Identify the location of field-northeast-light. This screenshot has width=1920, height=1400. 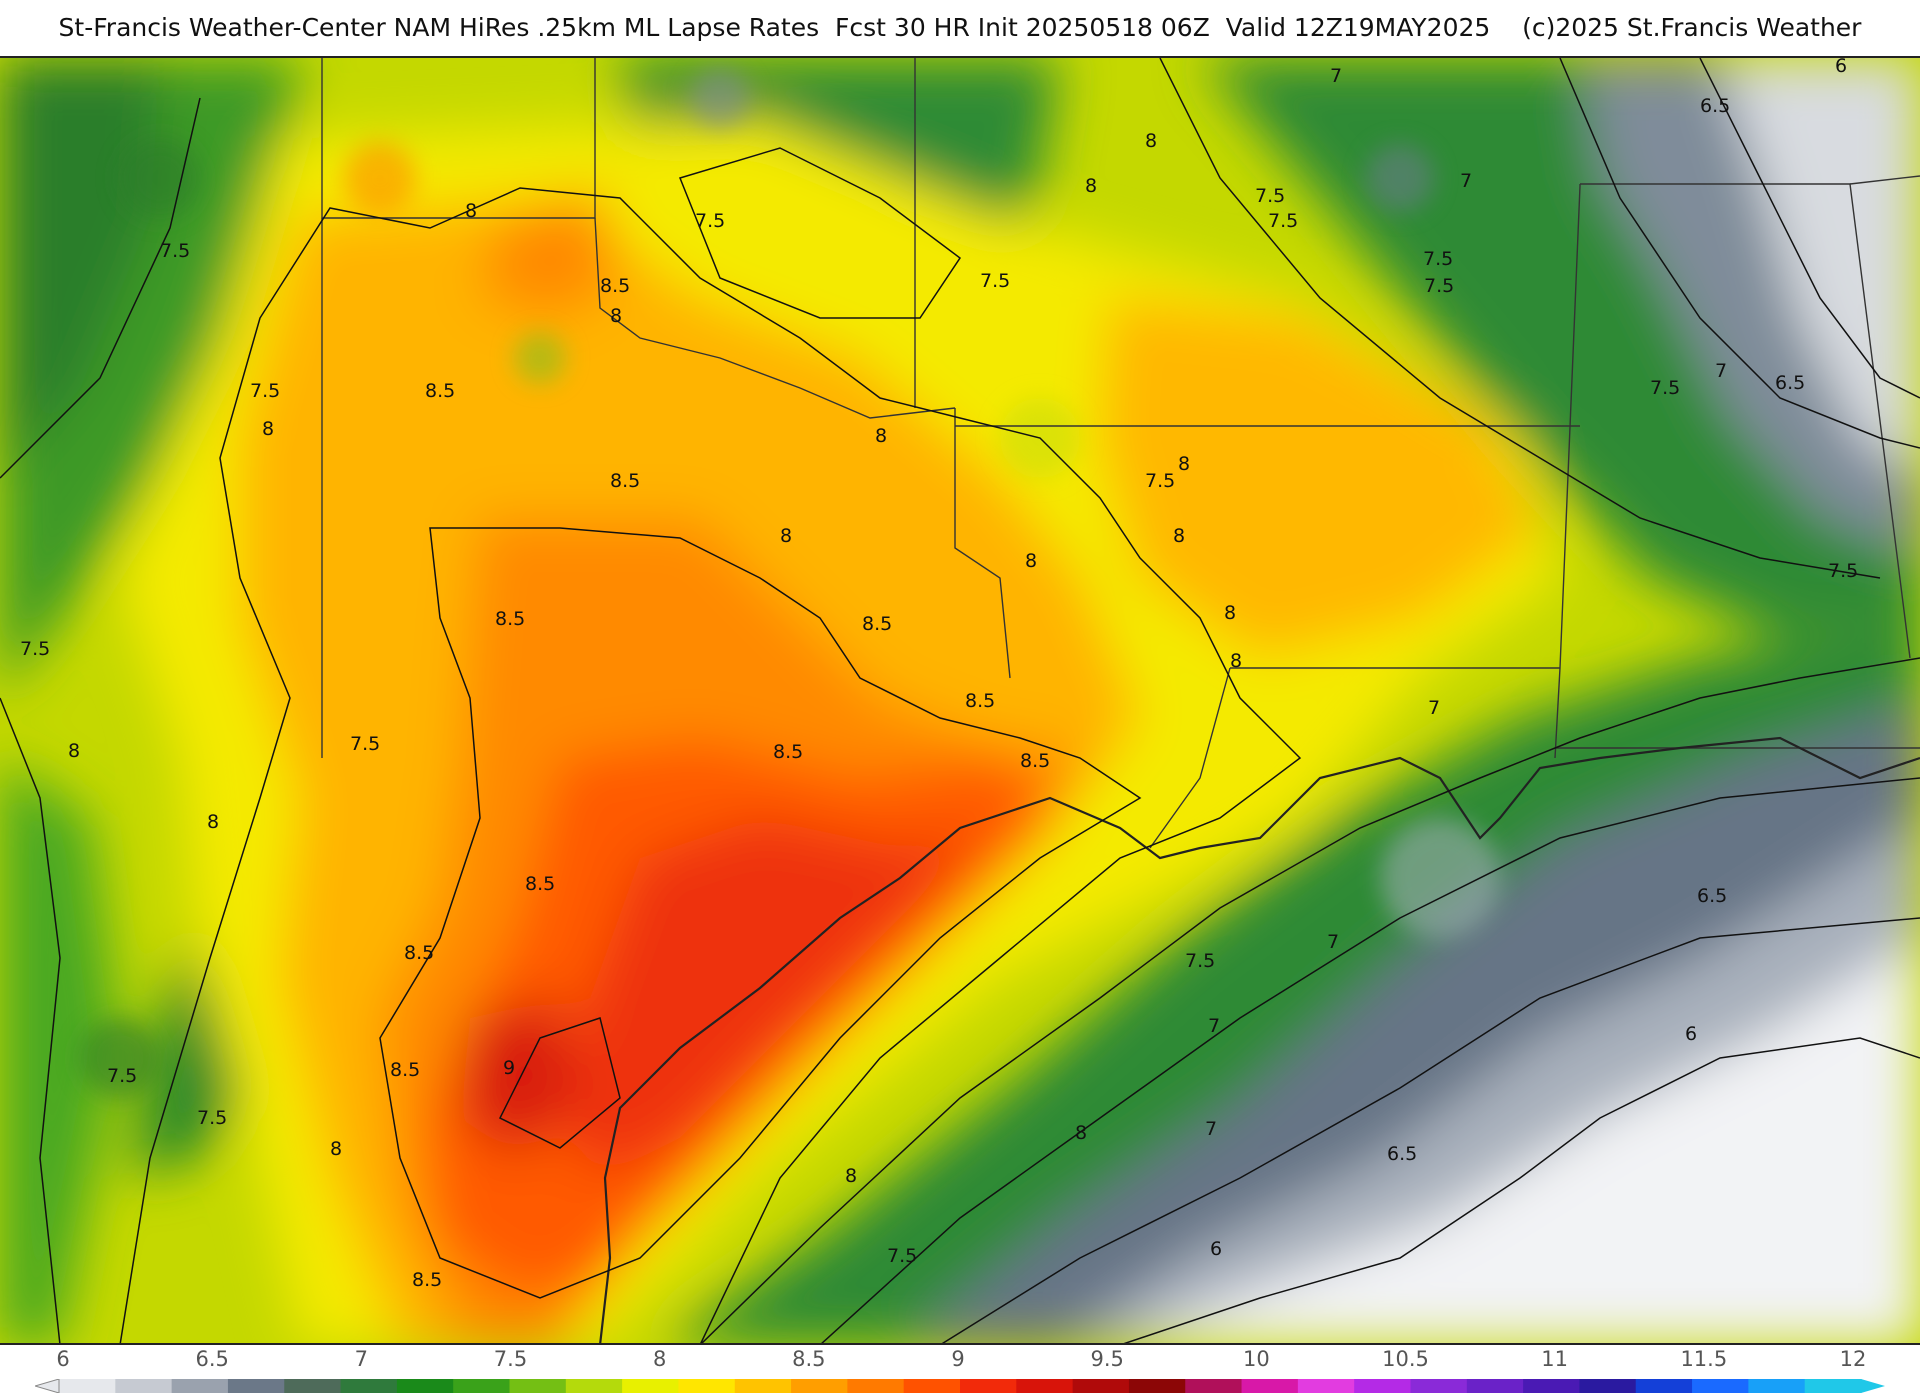
(1820, 268).